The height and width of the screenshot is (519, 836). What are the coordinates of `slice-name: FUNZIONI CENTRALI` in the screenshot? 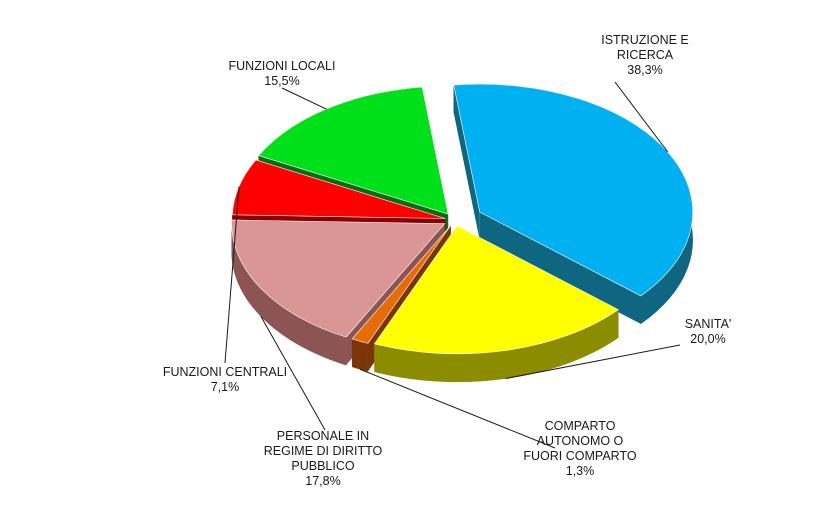 It's located at (225, 372).